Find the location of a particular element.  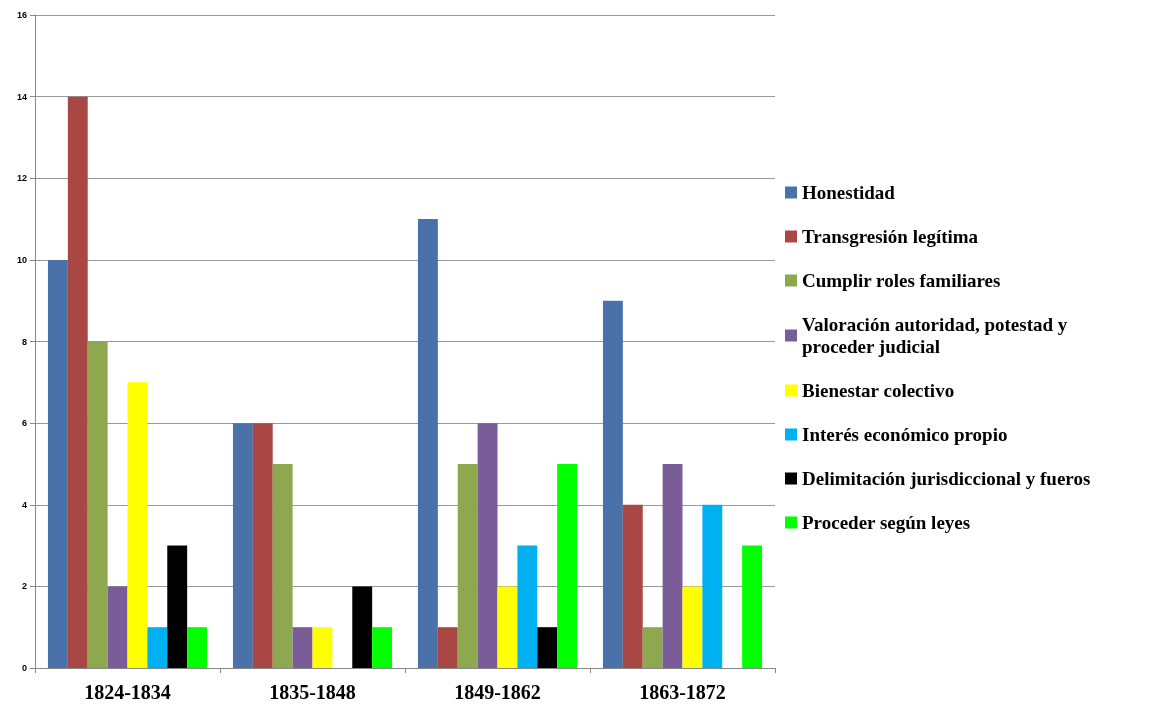

x-tick-label: 1863-1872 is located at coordinates (682, 692).